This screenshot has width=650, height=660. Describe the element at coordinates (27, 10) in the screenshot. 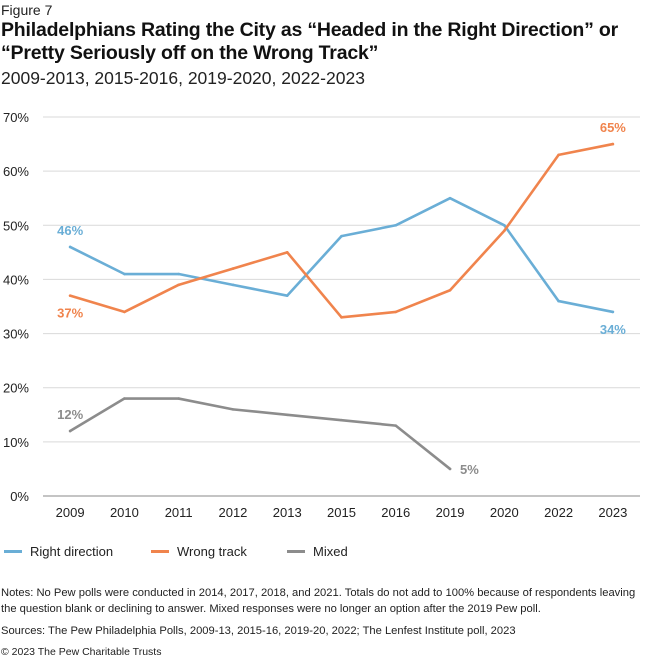

I see `figure-label: Figure 7` at that location.